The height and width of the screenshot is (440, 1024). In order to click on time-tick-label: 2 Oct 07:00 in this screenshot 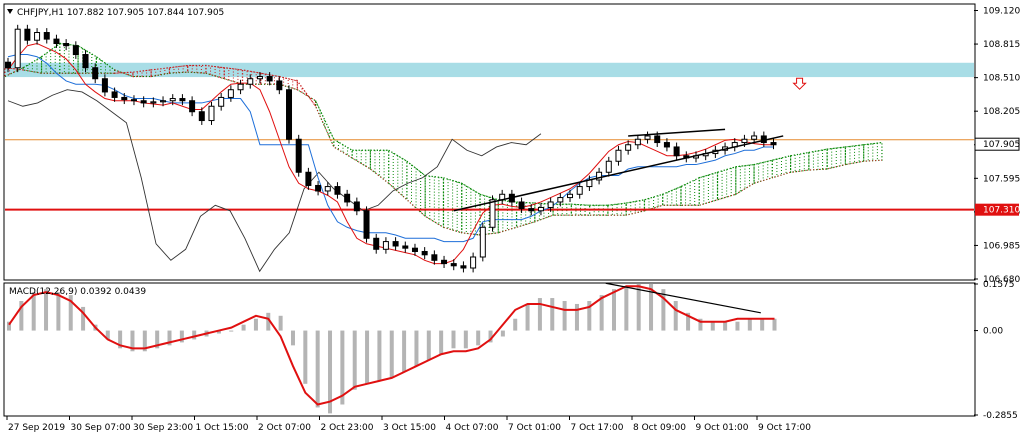, I will do `click(284, 428)`.